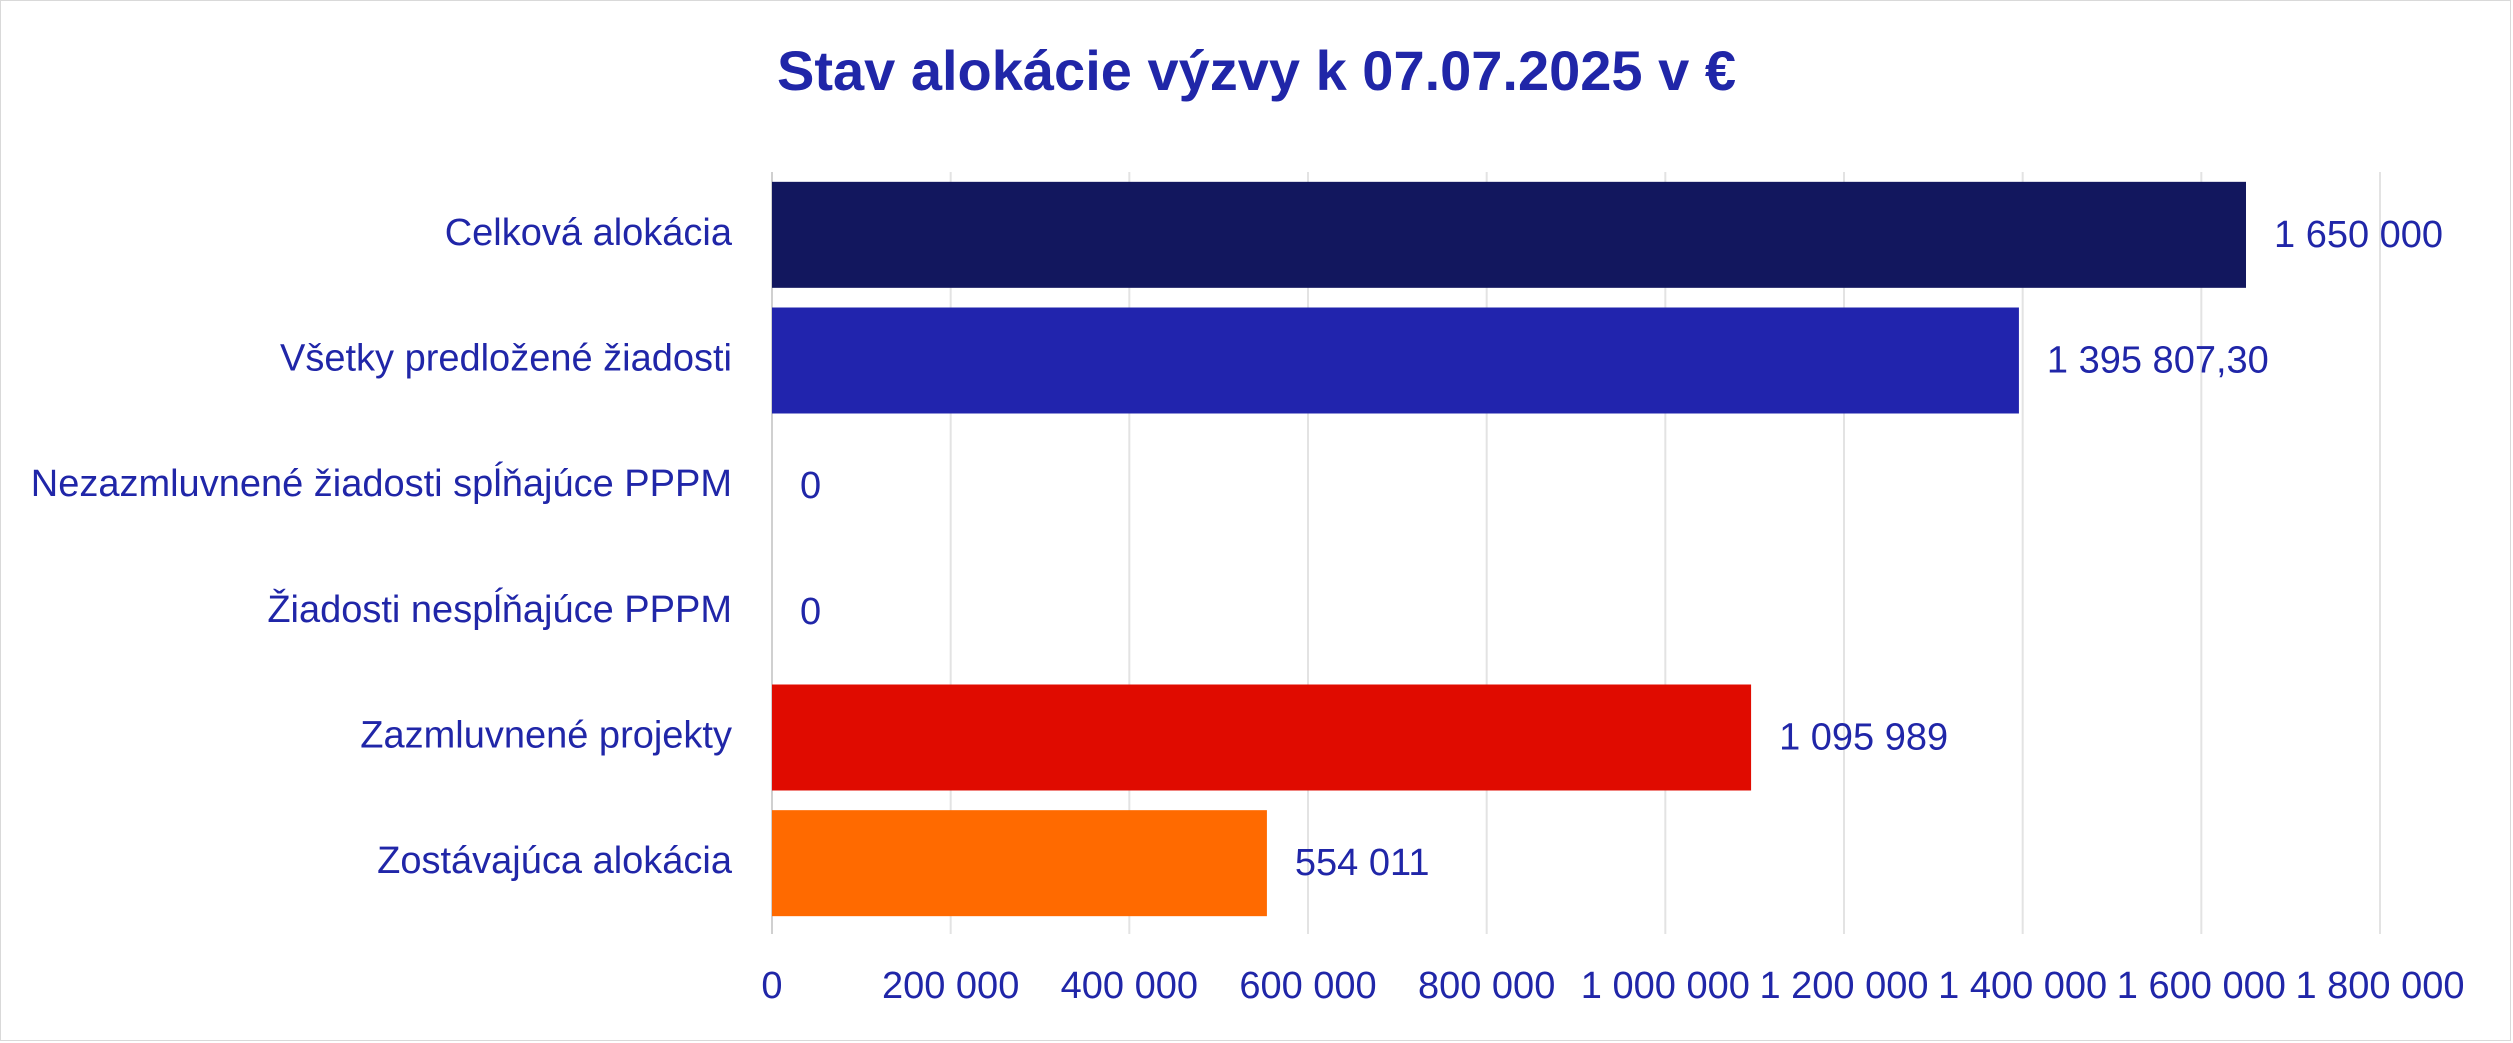  I want to click on category-label: Nezazmluvnené žiadosti spĺňajúce PPPM, so click(381, 482).